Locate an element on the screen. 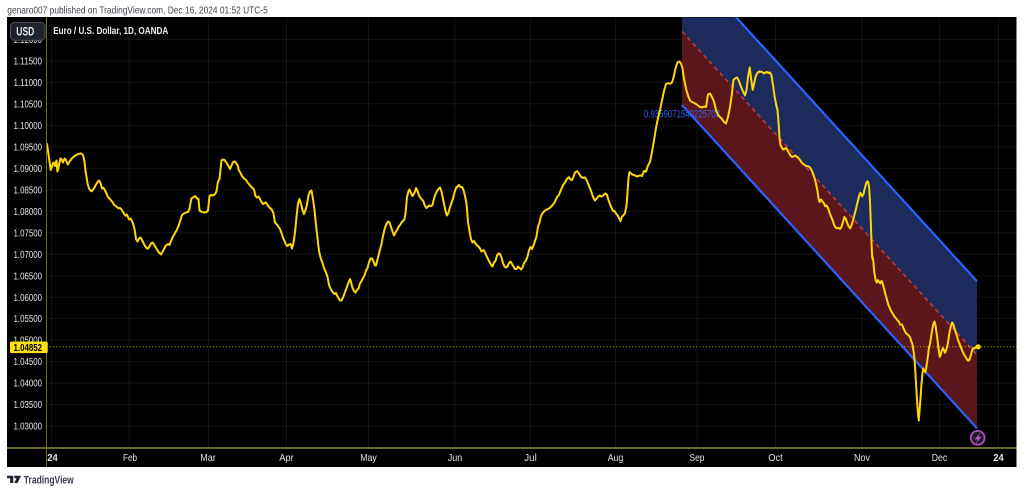 The width and height of the screenshot is (1024, 492). svg-text: 1.05000 is located at coordinates (28, 341).